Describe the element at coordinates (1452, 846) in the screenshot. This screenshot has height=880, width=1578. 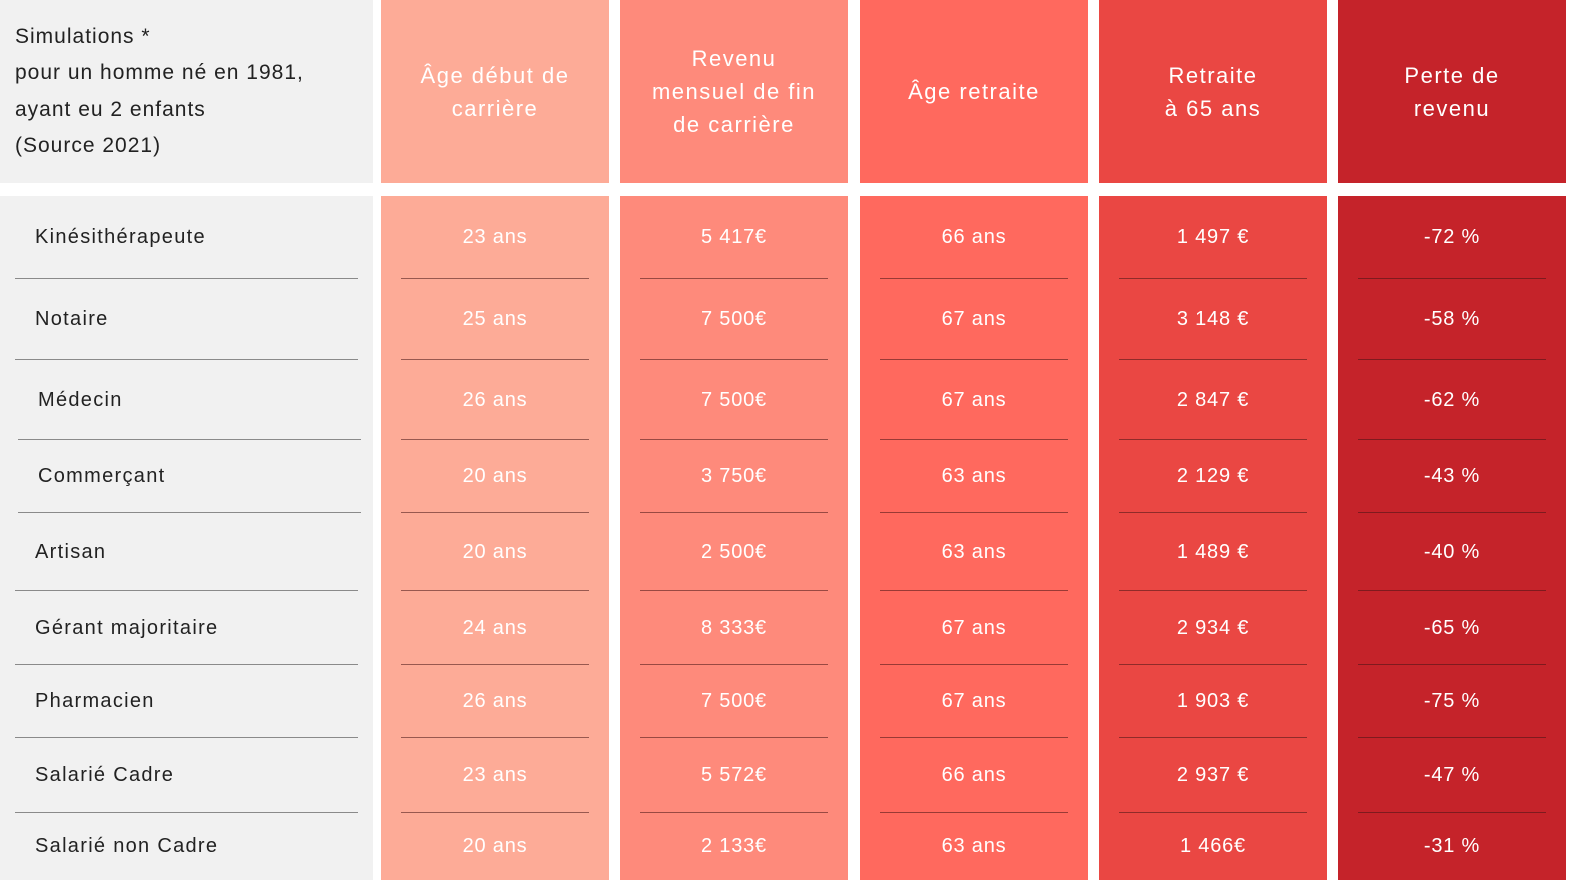
I see `cell-perte-revenu: -31 %` at that location.